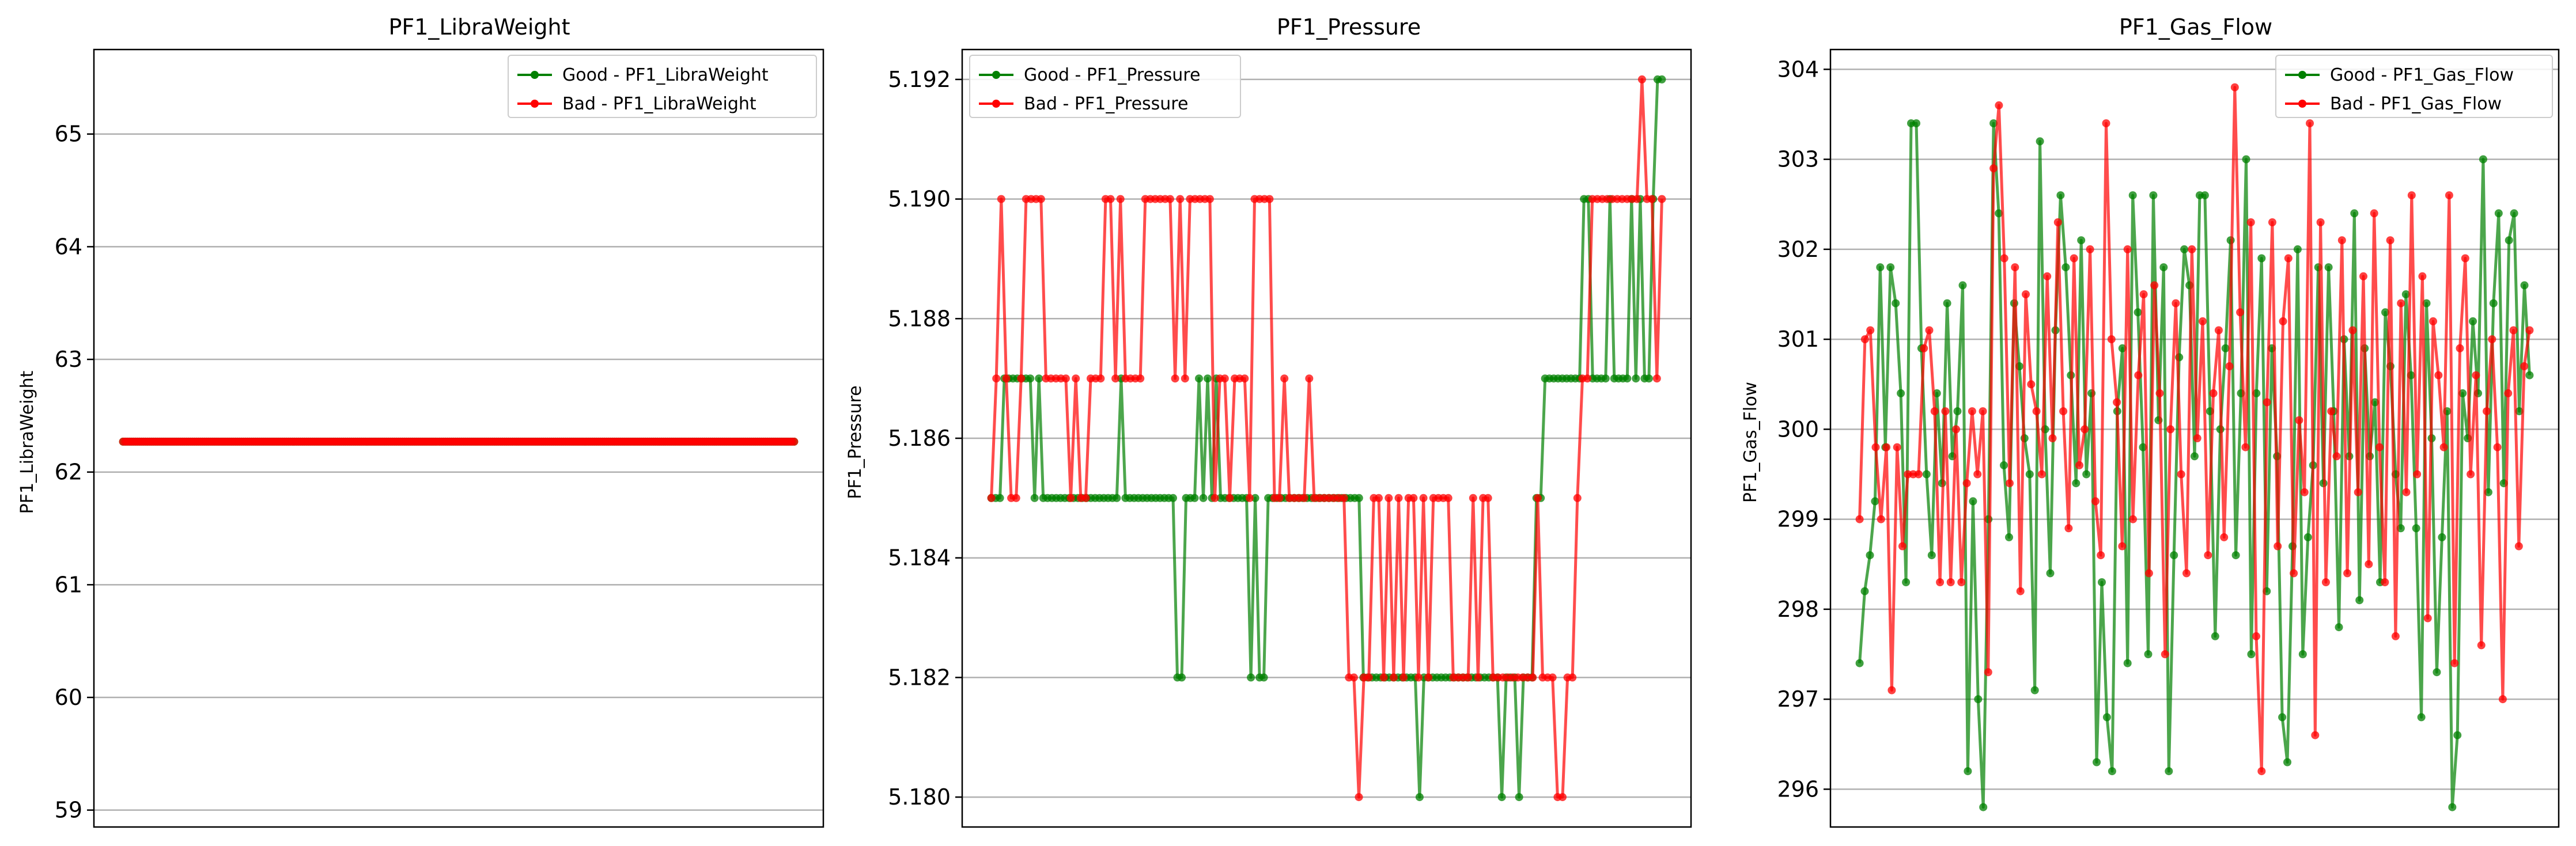 This screenshot has width=2576, height=846. What do you see at coordinates (2393, 104) in the screenshot?
I see `legend-entry-bad: Bad - PF1_Gas_Flow` at bounding box center [2393, 104].